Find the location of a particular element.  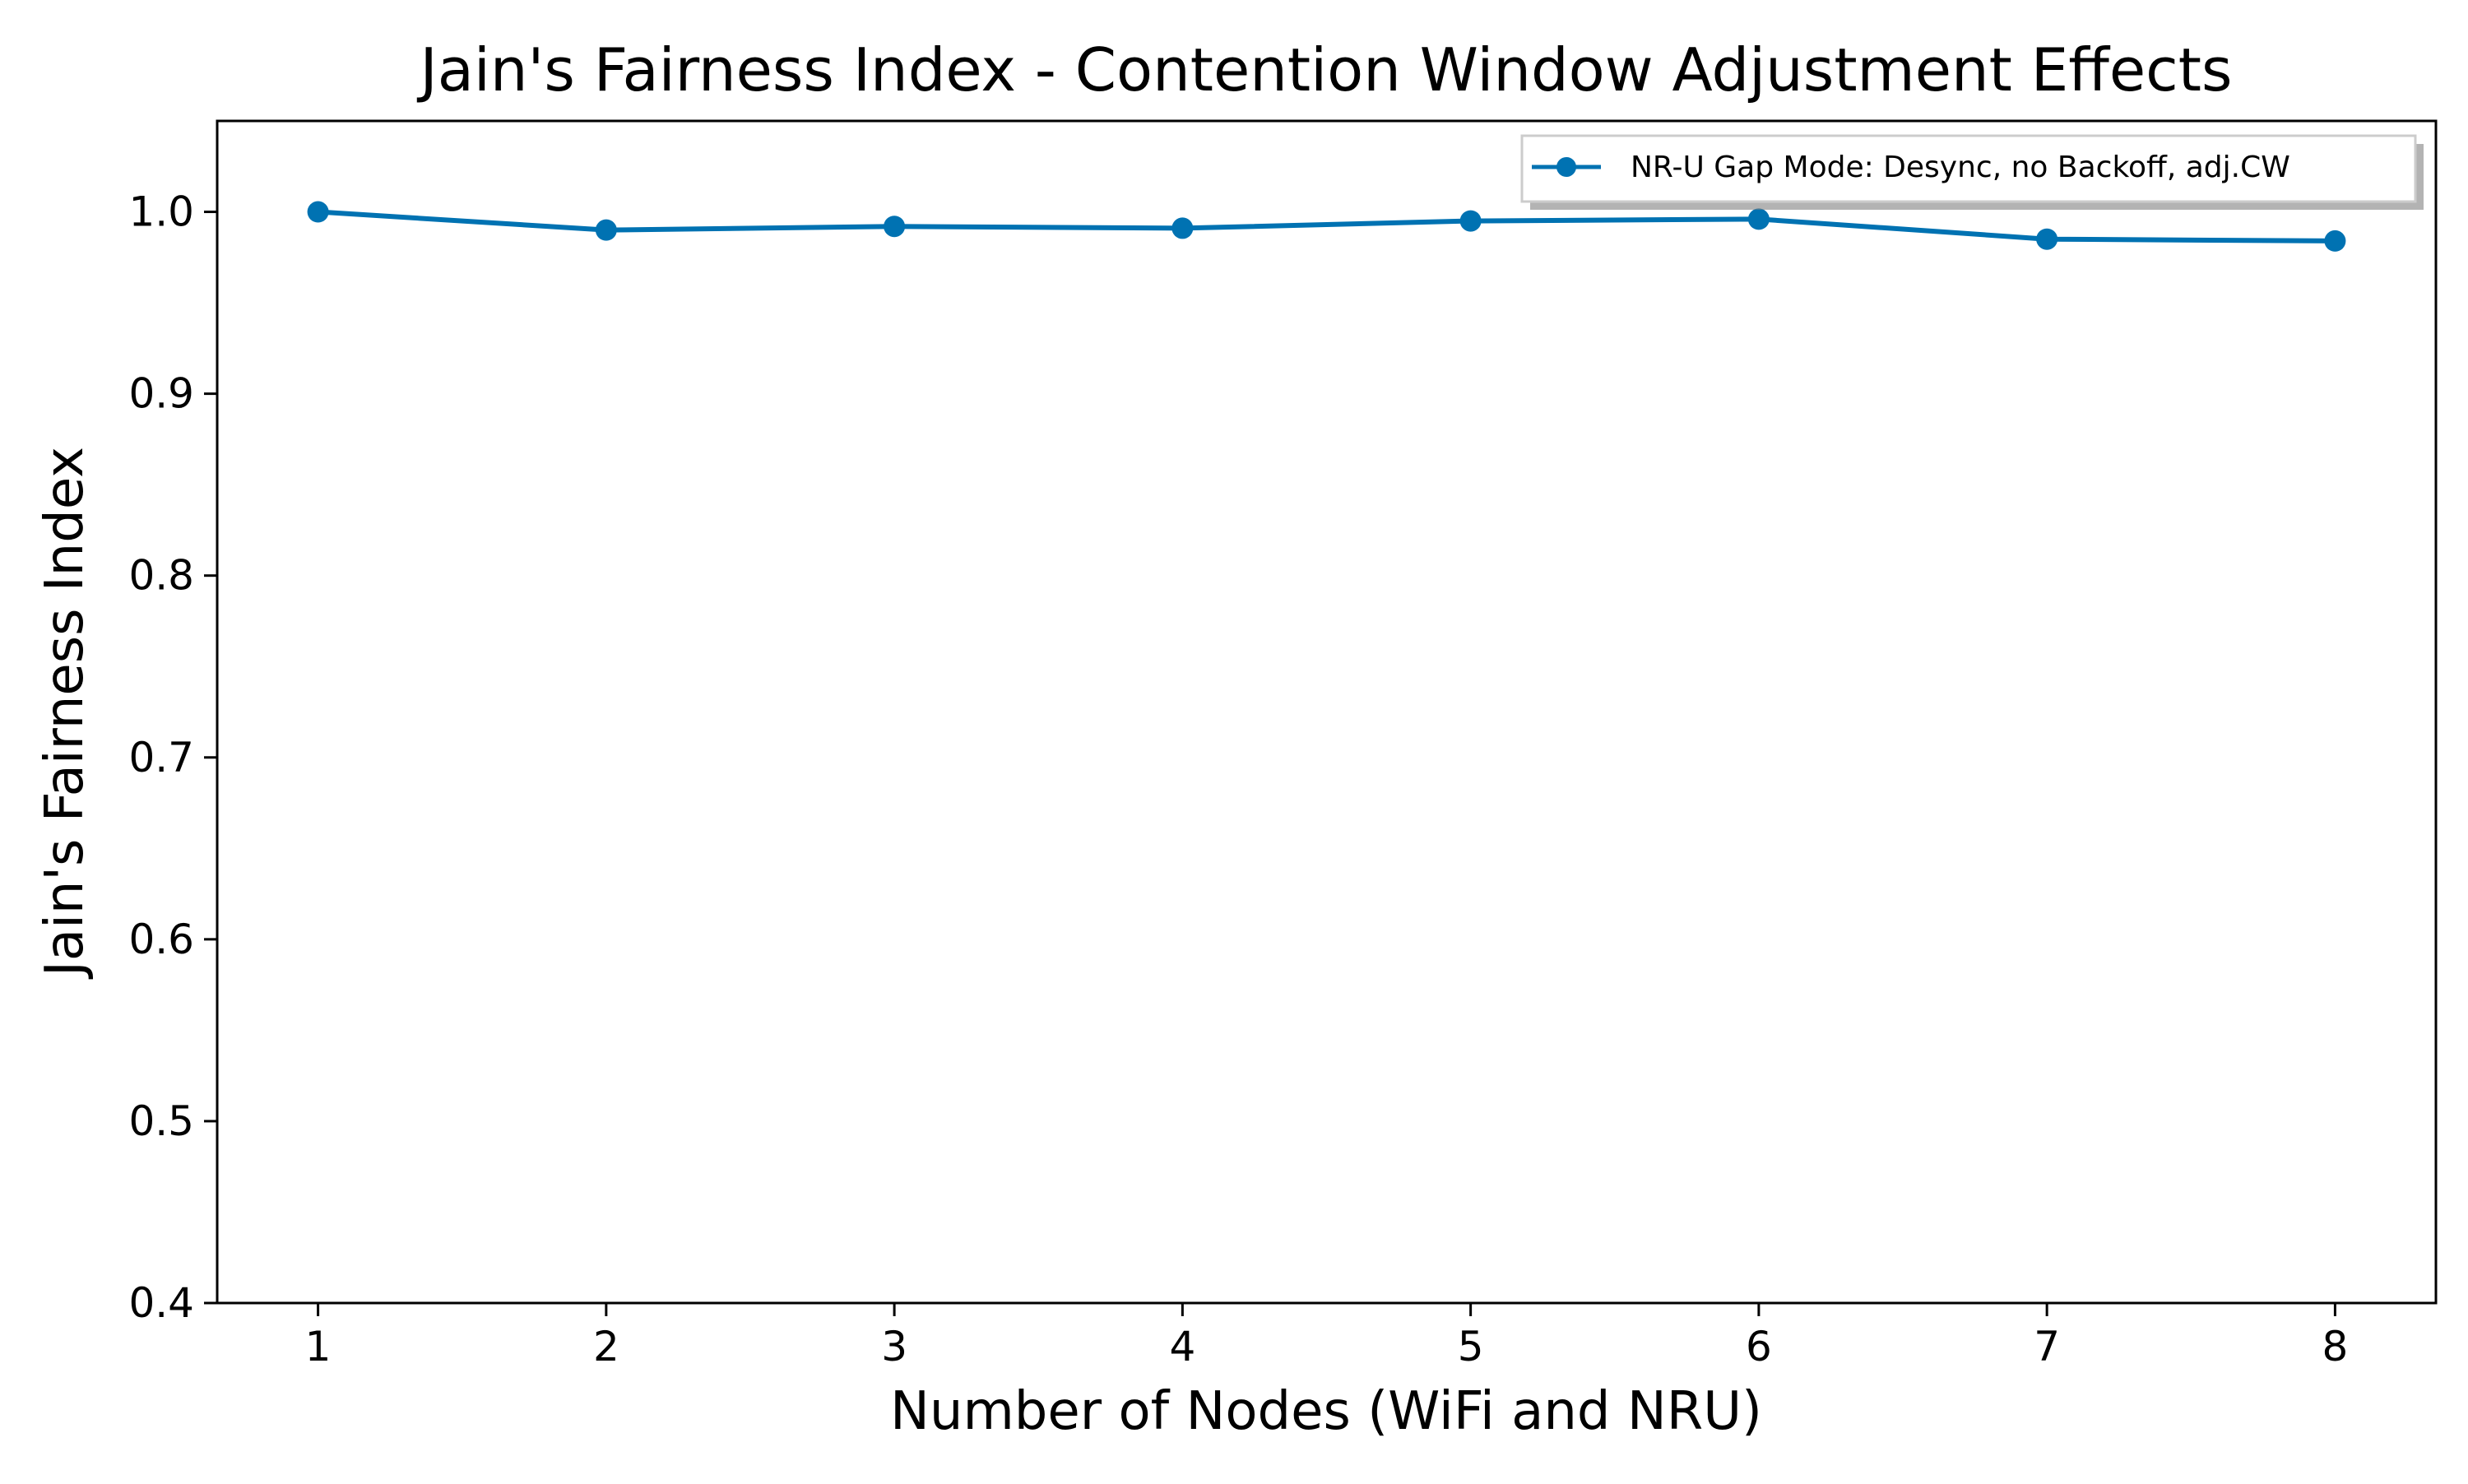

x-tick-label: 5 is located at coordinates (1471, 1346).